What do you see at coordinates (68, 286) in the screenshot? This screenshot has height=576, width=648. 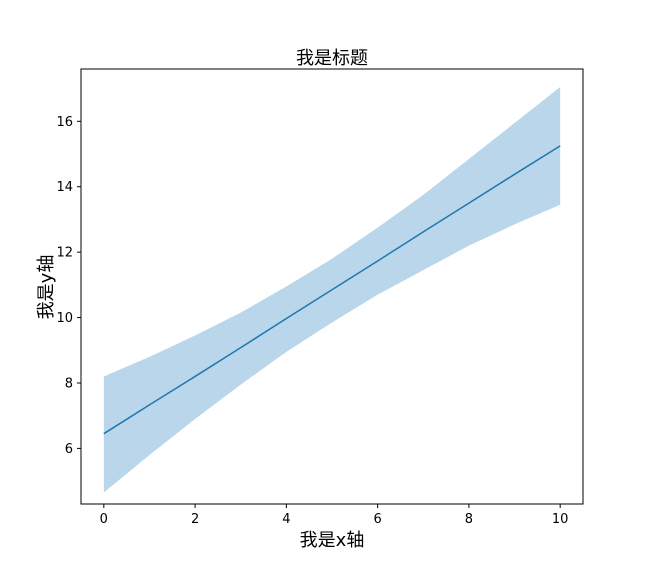 I see `y-axis: 6 8 10 12 14 16` at bounding box center [68, 286].